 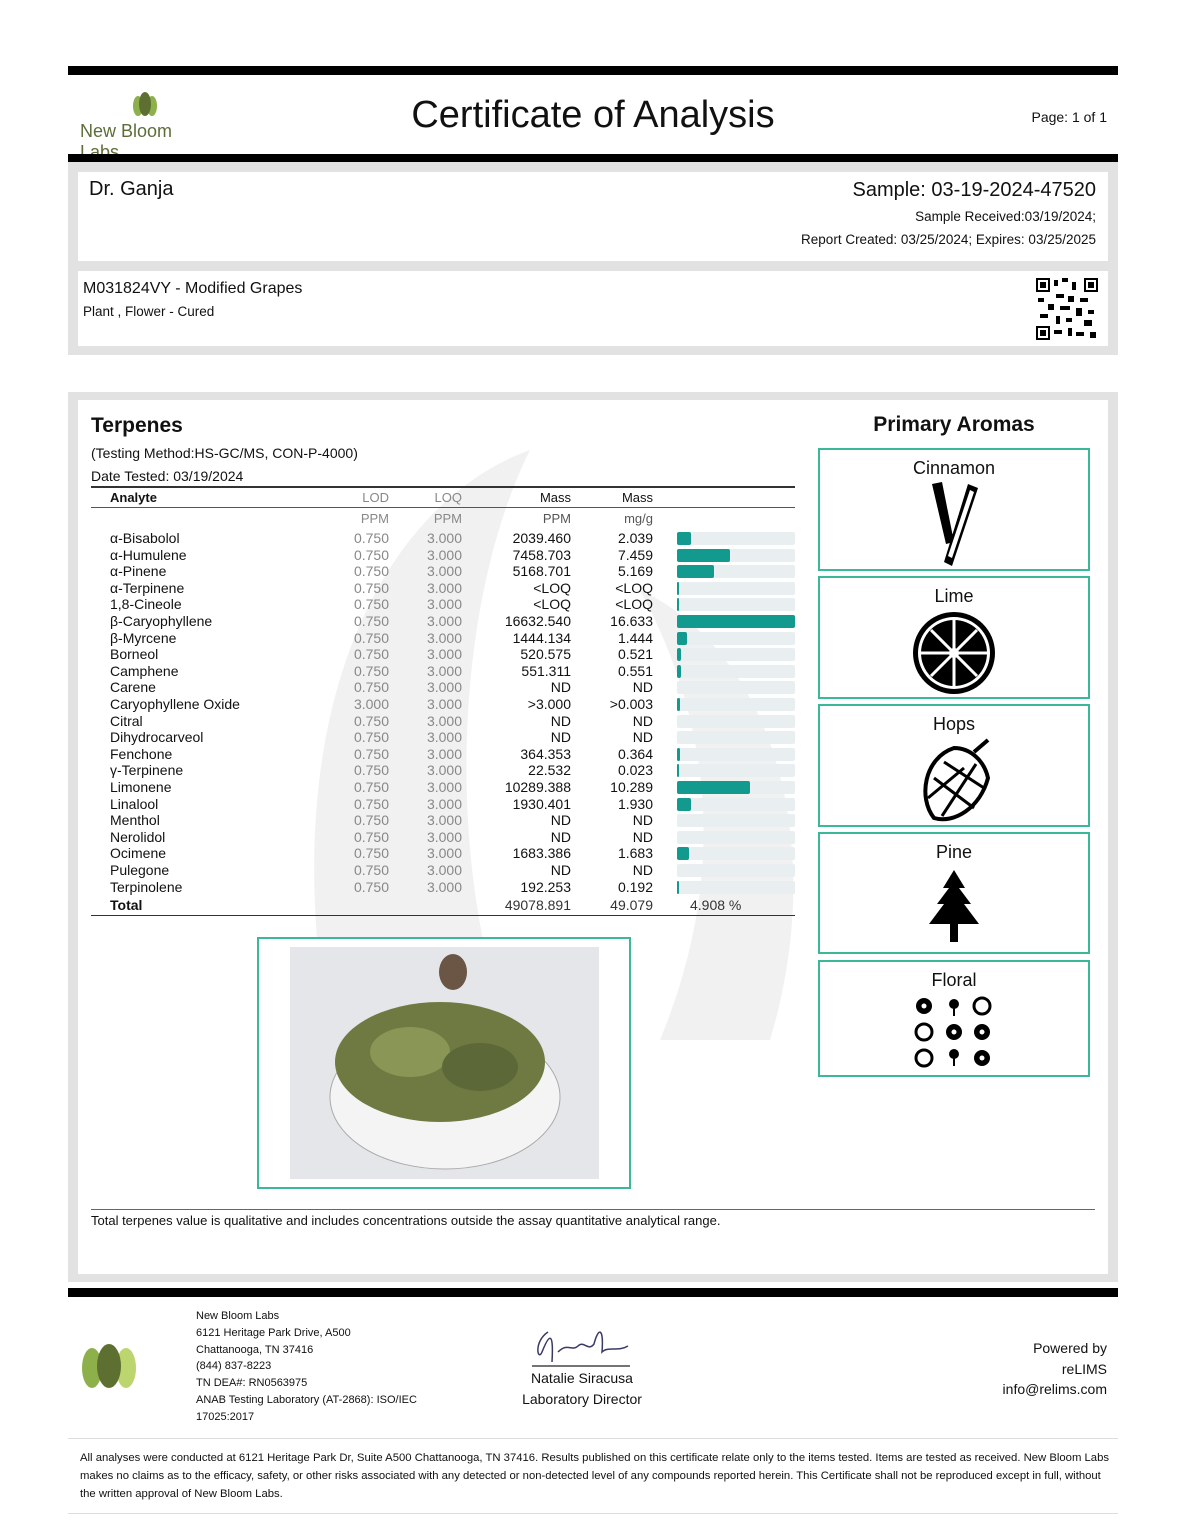 What do you see at coordinates (443, 654) in the screenshot?
I see `table-row: Borneol 0.750 3.000 520.575 0.521` at bounding box center [443, 654].